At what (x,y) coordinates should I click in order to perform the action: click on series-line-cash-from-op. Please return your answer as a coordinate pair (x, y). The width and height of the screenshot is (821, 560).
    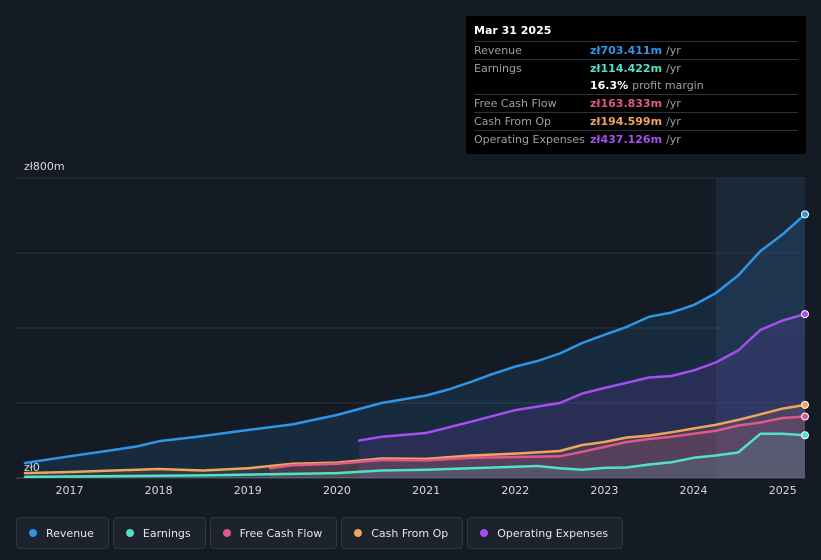
    Looking at the image, I should click on (415, 439).